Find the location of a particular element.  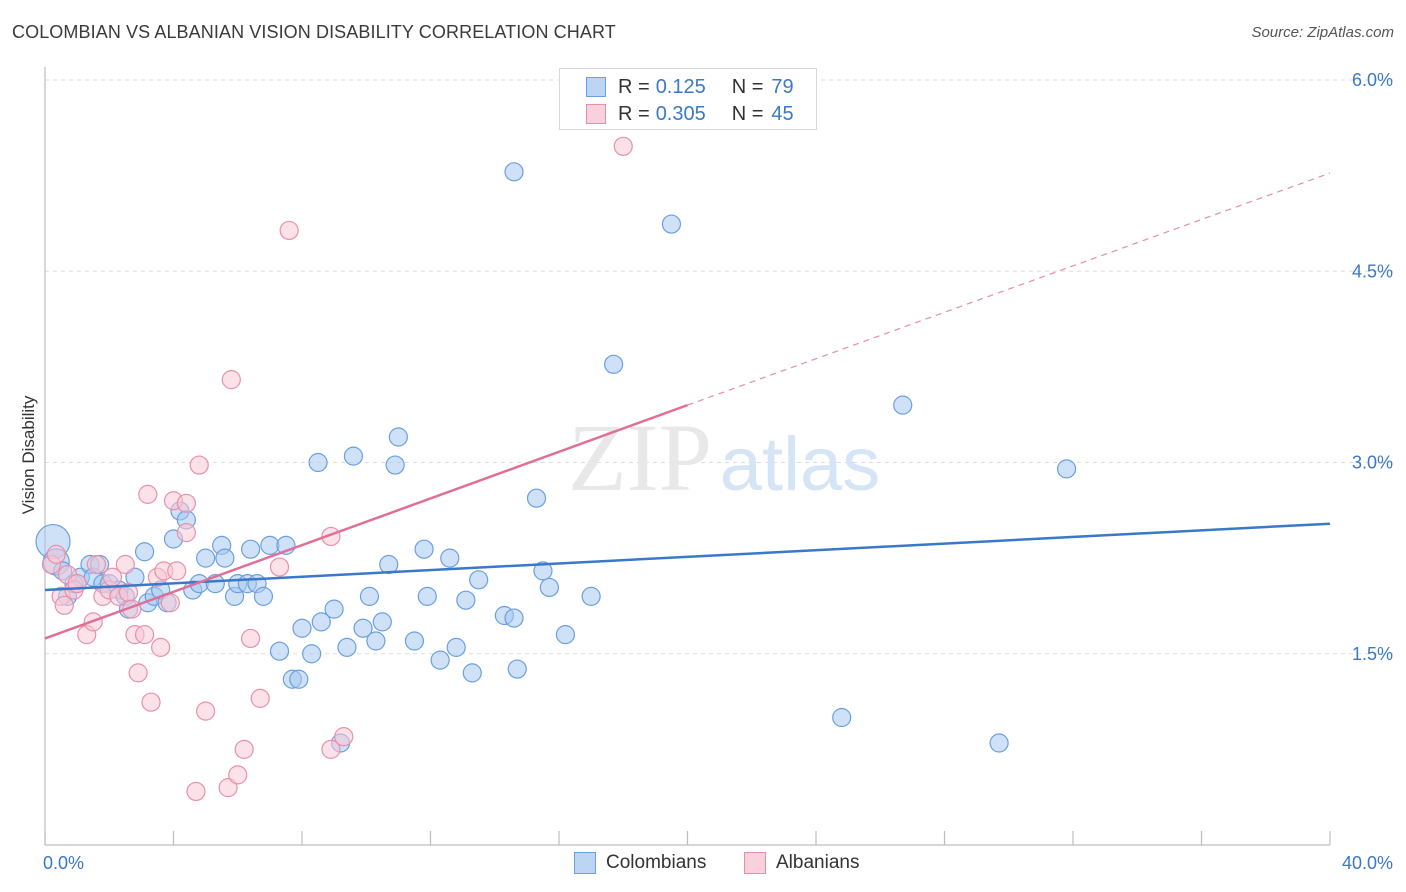

n-value: 45 is located at coordinates (782, 113).